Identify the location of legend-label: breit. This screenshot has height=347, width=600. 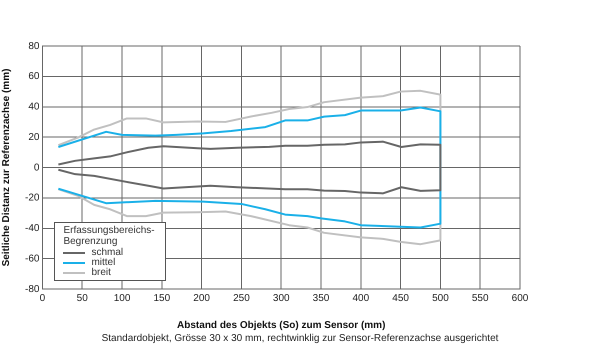
(101, 272).